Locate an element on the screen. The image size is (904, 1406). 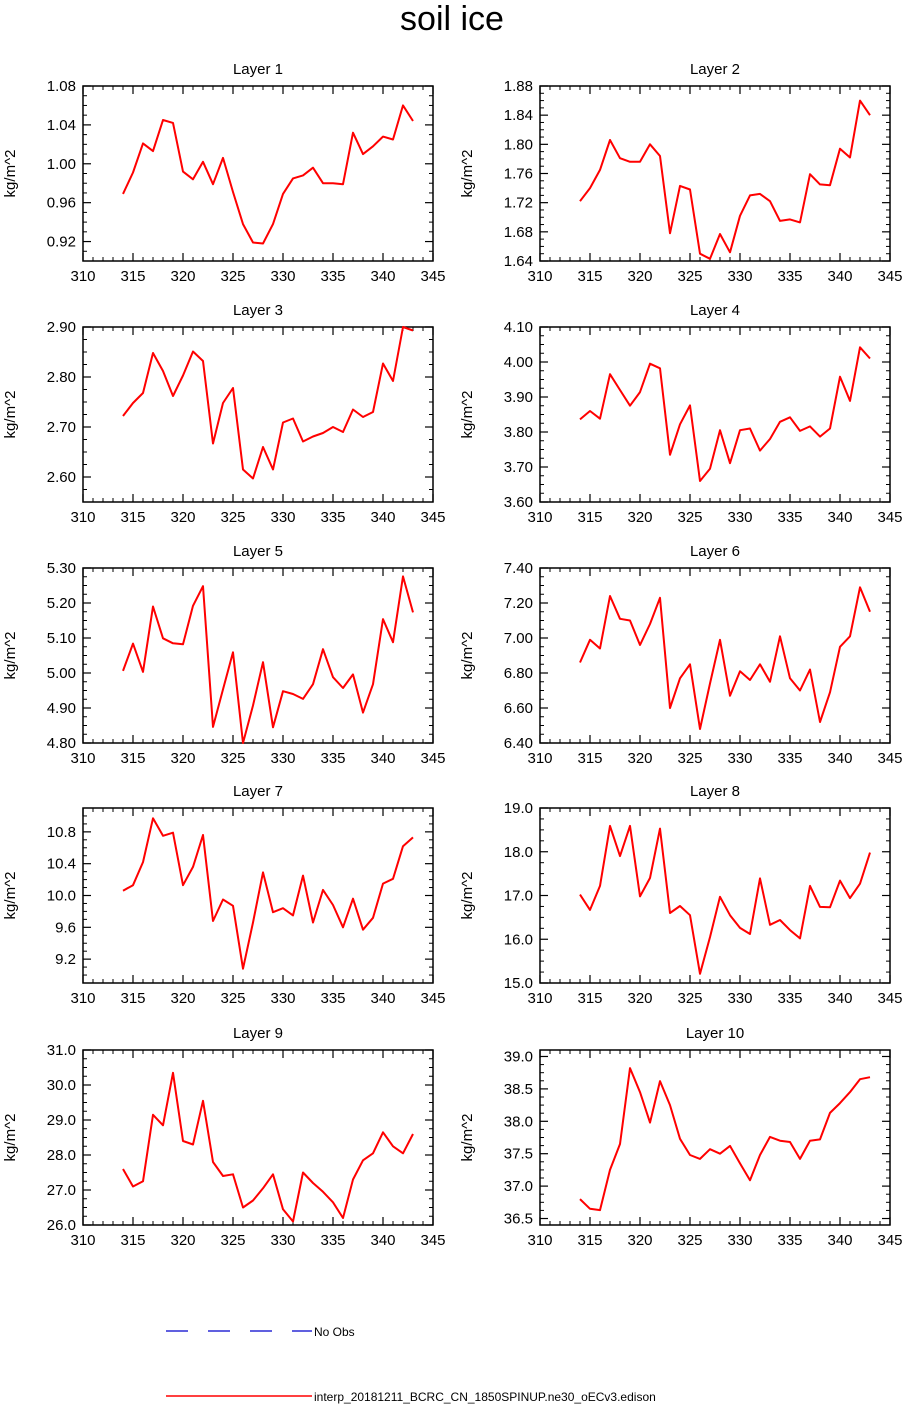
panel-title: Layer 6 is located at coordinates (715, 551).